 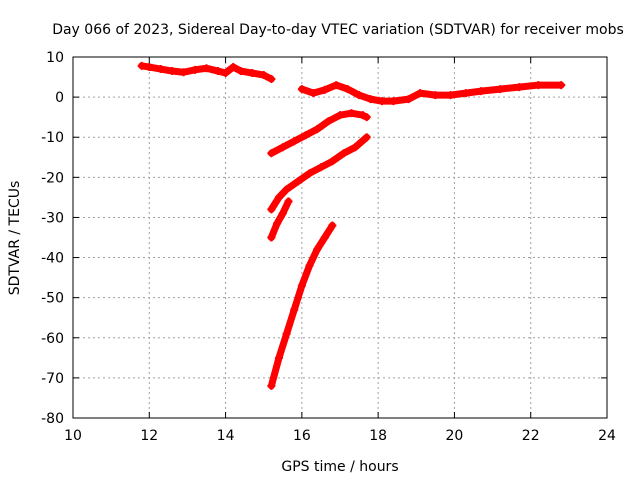 What do you see at coordinates (52, 299) in the screenshot?
I see `y-tick-label: -50` at bounding box center [52, 299].